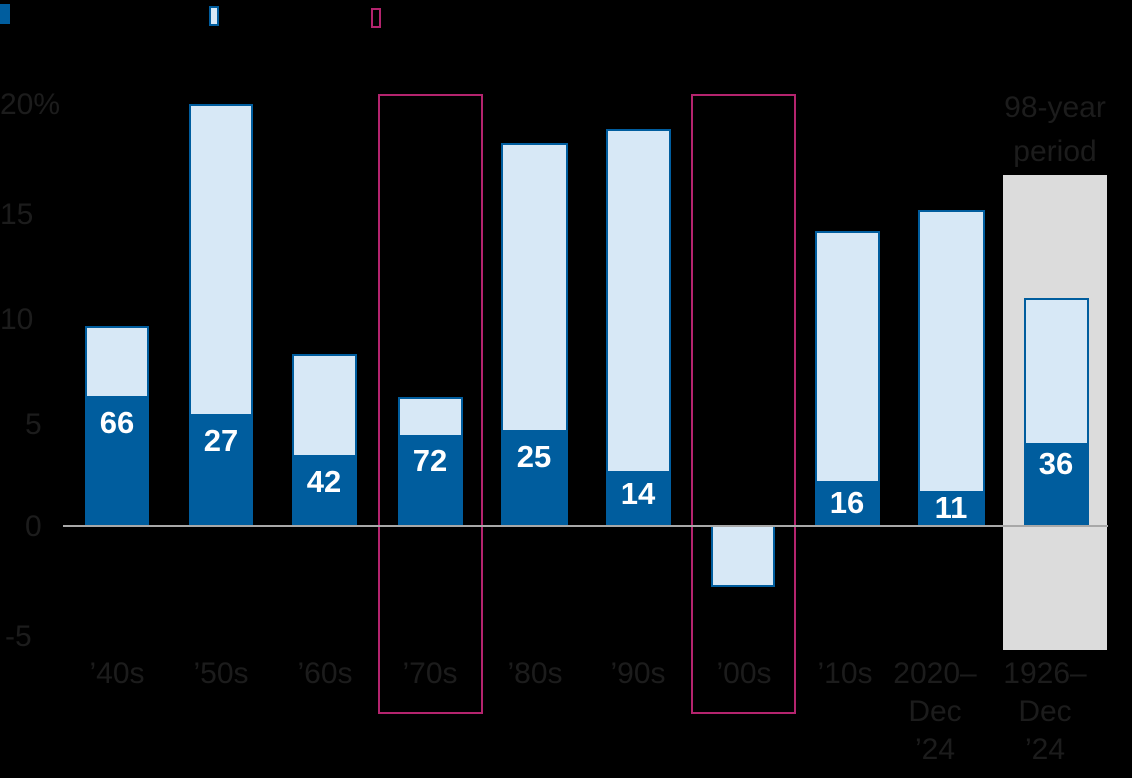  Describe the element at coordinates (33, 526) in the screenshot. I see `y-tick-0: 0` at that location.